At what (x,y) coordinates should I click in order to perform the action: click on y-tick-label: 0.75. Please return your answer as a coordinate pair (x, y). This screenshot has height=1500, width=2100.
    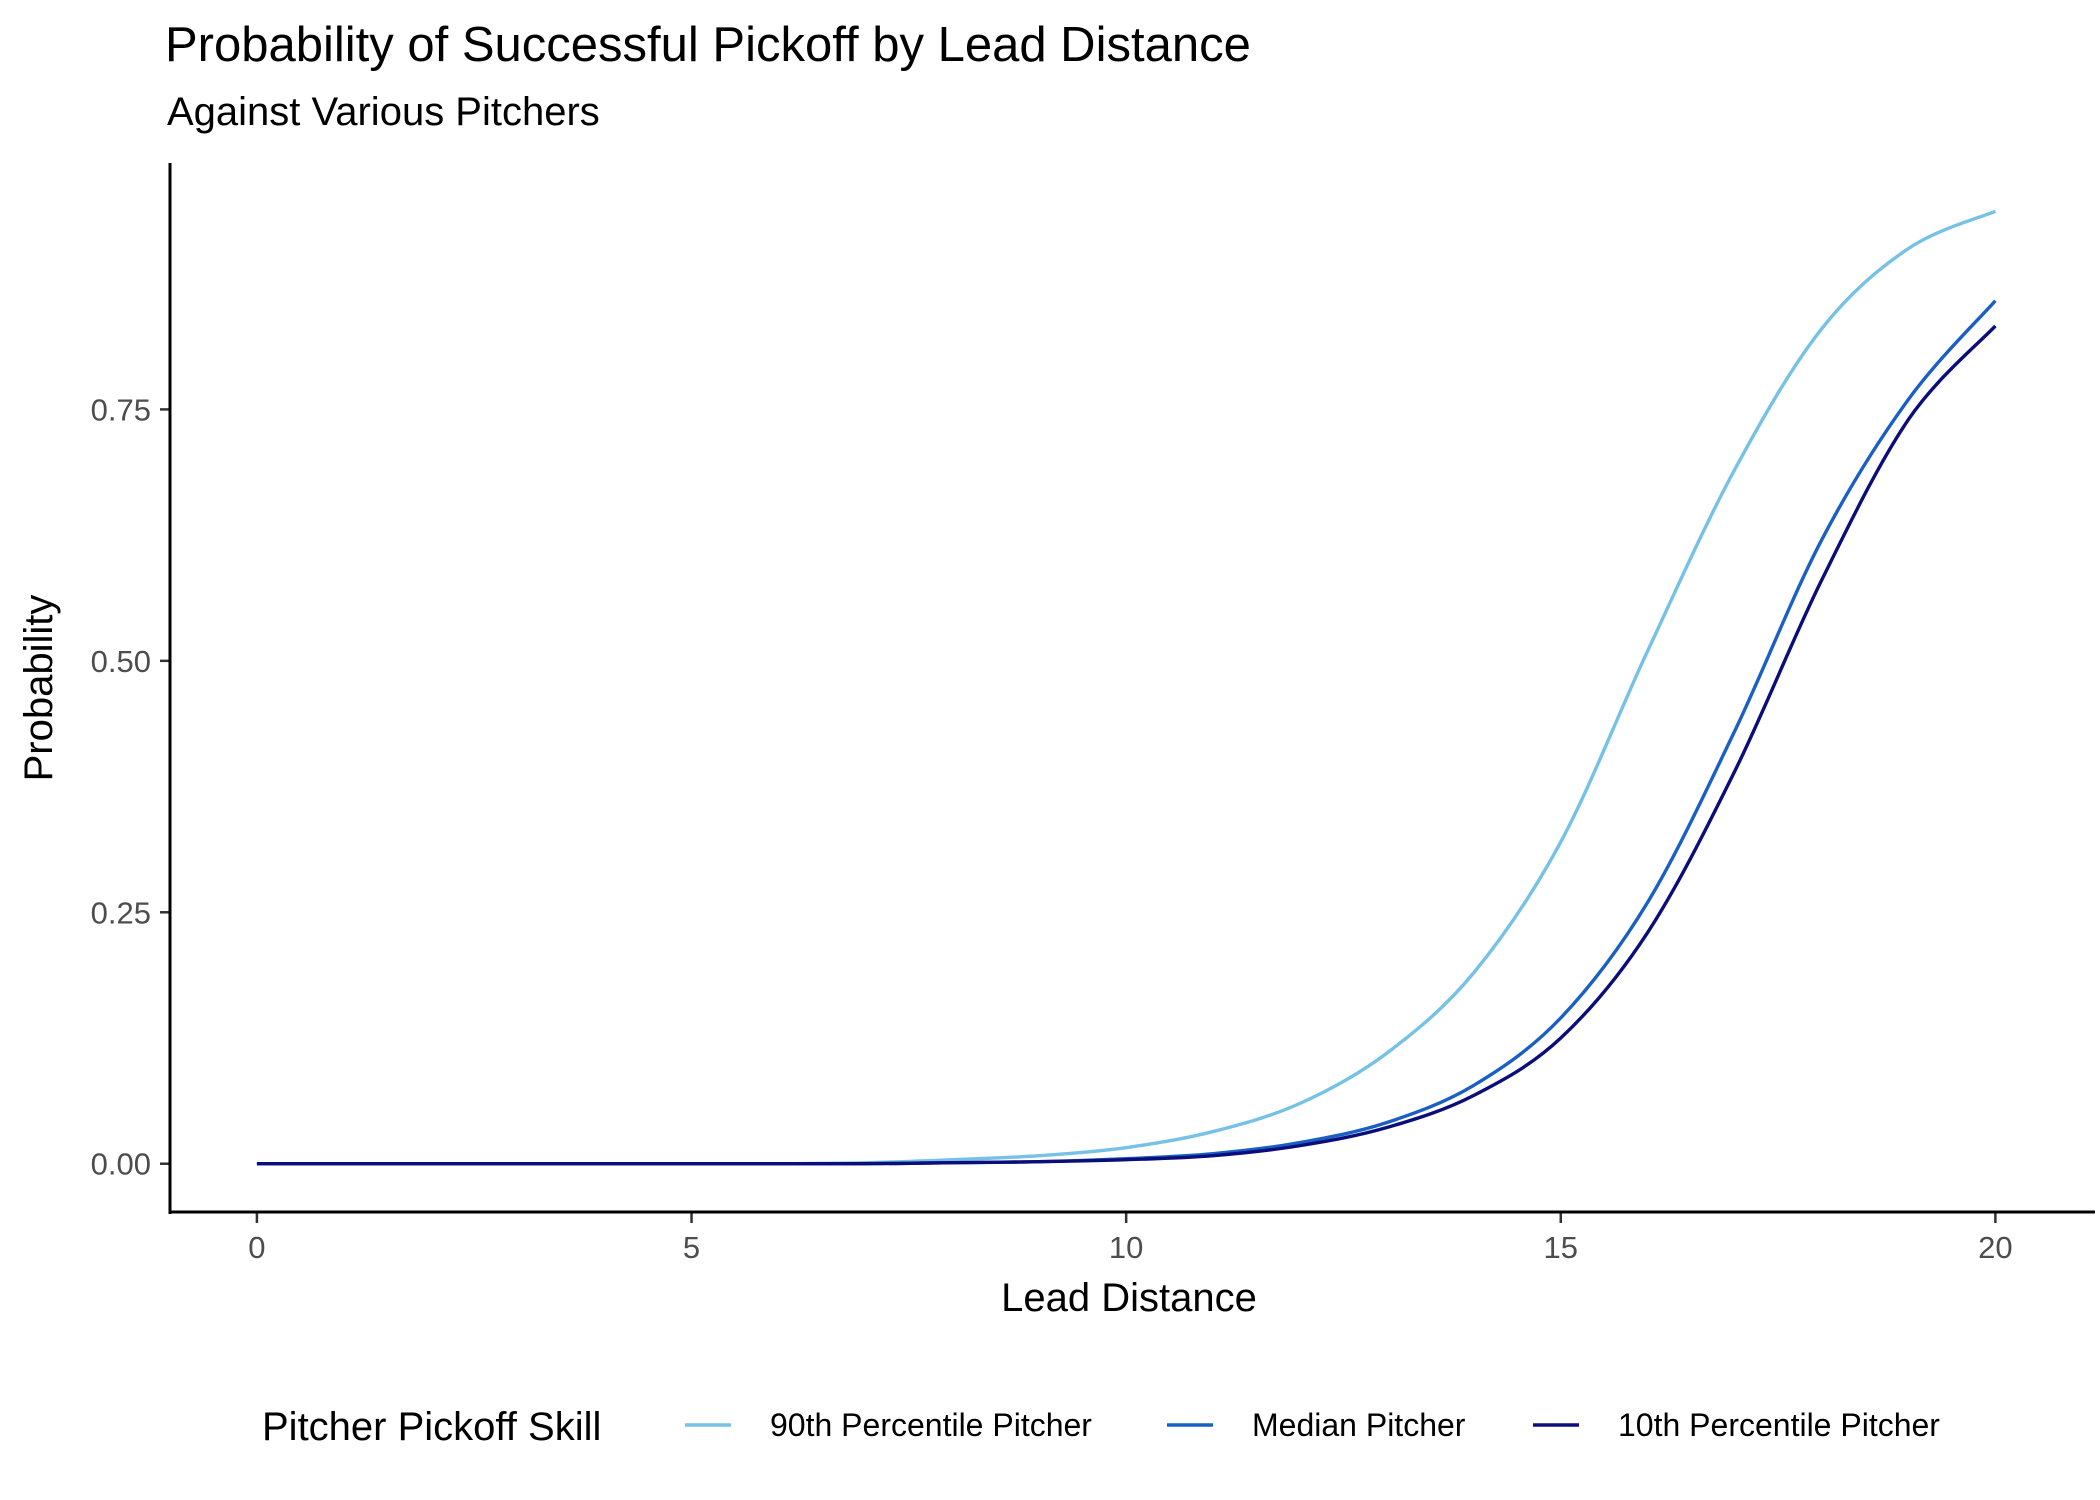
    Looking at the image, I should click on (121, 409).